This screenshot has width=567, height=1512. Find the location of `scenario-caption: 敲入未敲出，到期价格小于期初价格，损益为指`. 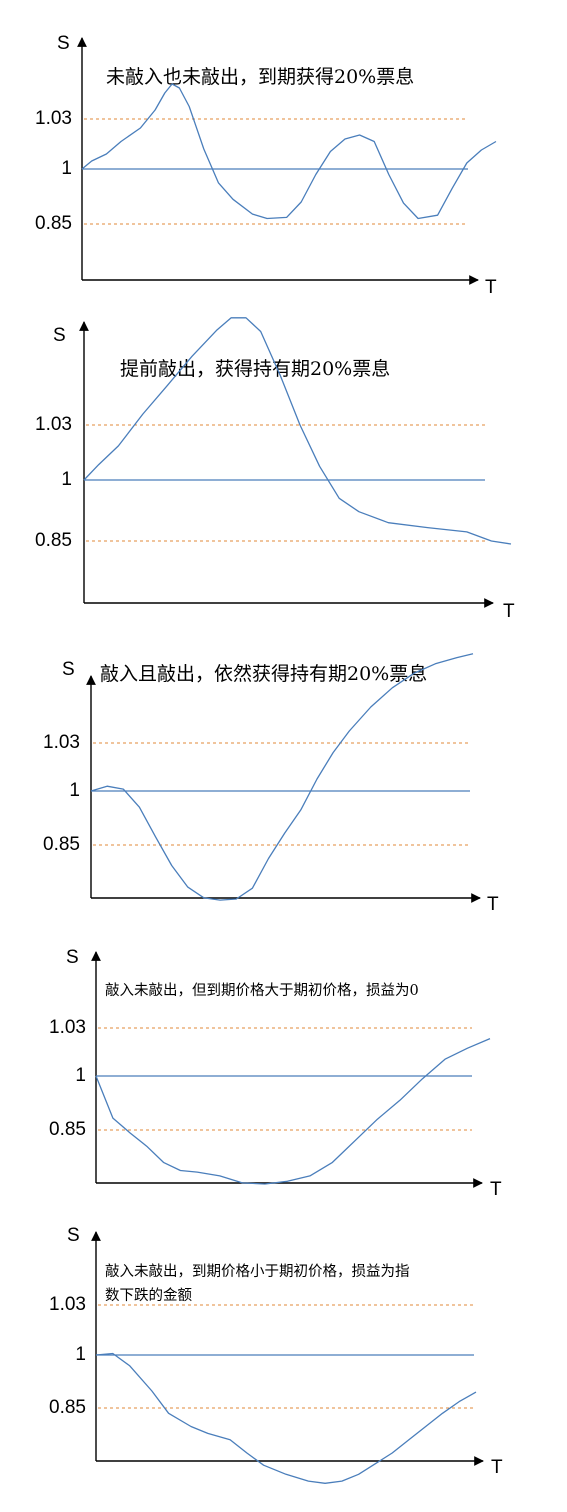

scenario-caption: 敲入未敲出，到期价格小于期初价格，损益为指 is located at coordinates (257, 1271).